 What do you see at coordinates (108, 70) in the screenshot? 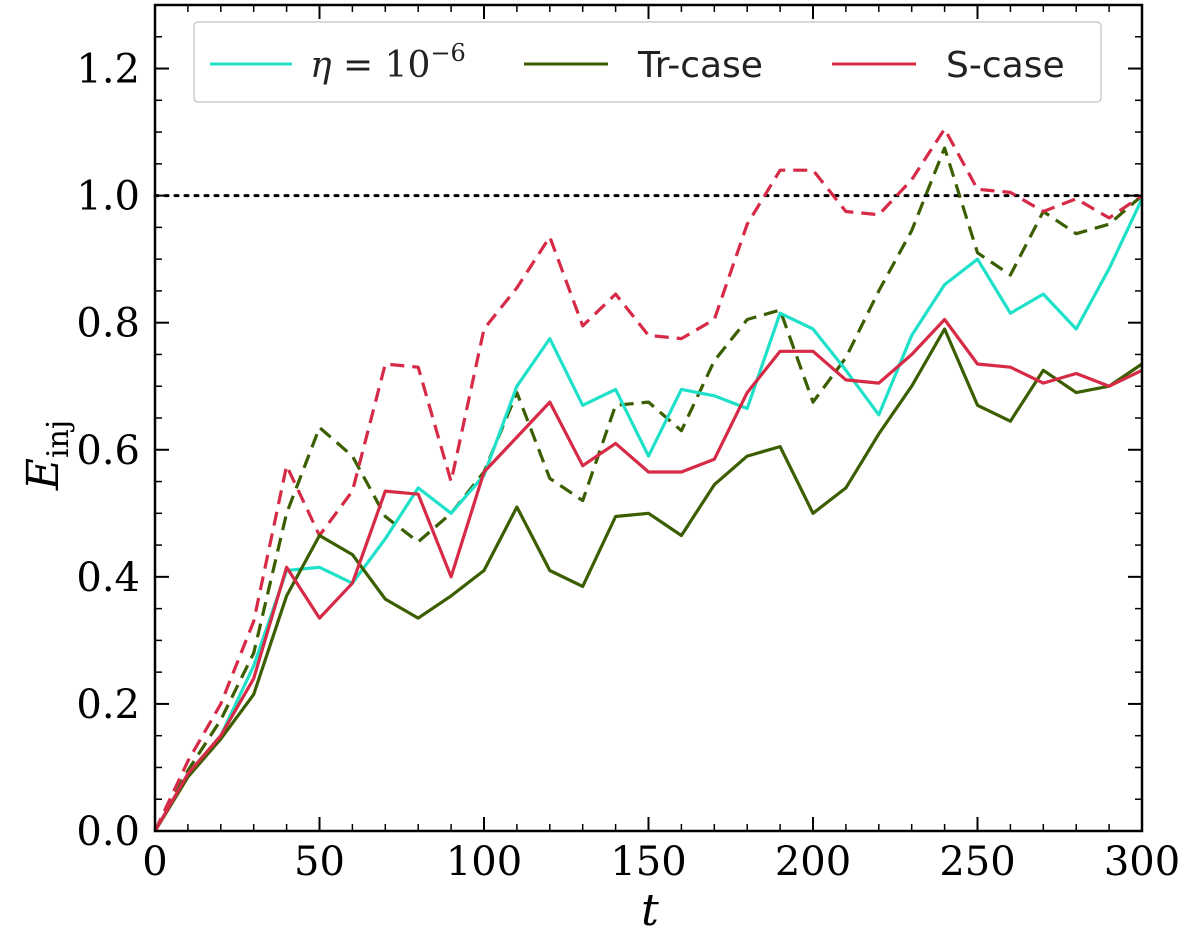
I see `y-tick-label: 1.2` at bounding box center [108, 70].